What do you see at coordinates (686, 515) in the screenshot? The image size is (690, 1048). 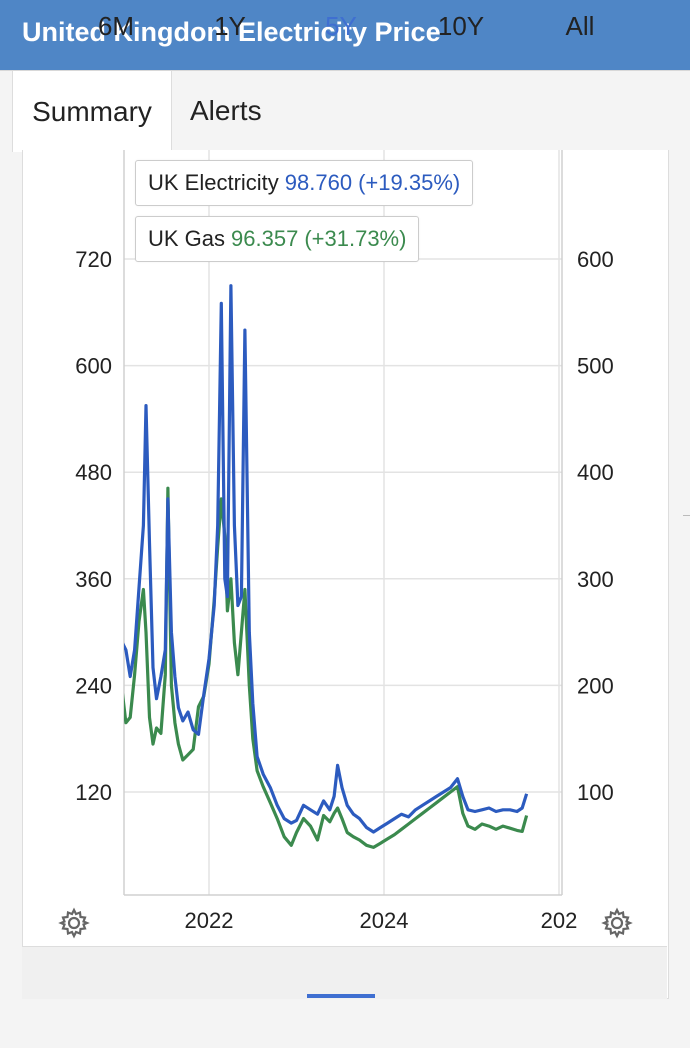 I see `scroll-edge-marker` at bounding box center [686, 515].